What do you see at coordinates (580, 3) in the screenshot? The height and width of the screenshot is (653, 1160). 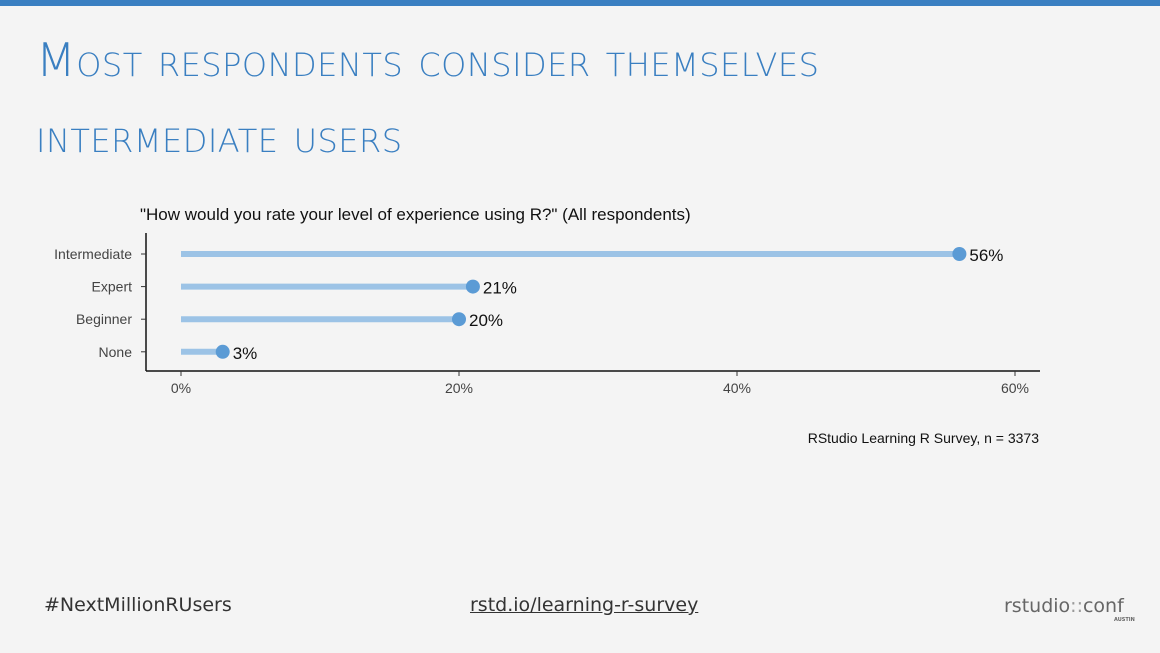 I see `top-accent-bar` at bounding box center [580, 3].